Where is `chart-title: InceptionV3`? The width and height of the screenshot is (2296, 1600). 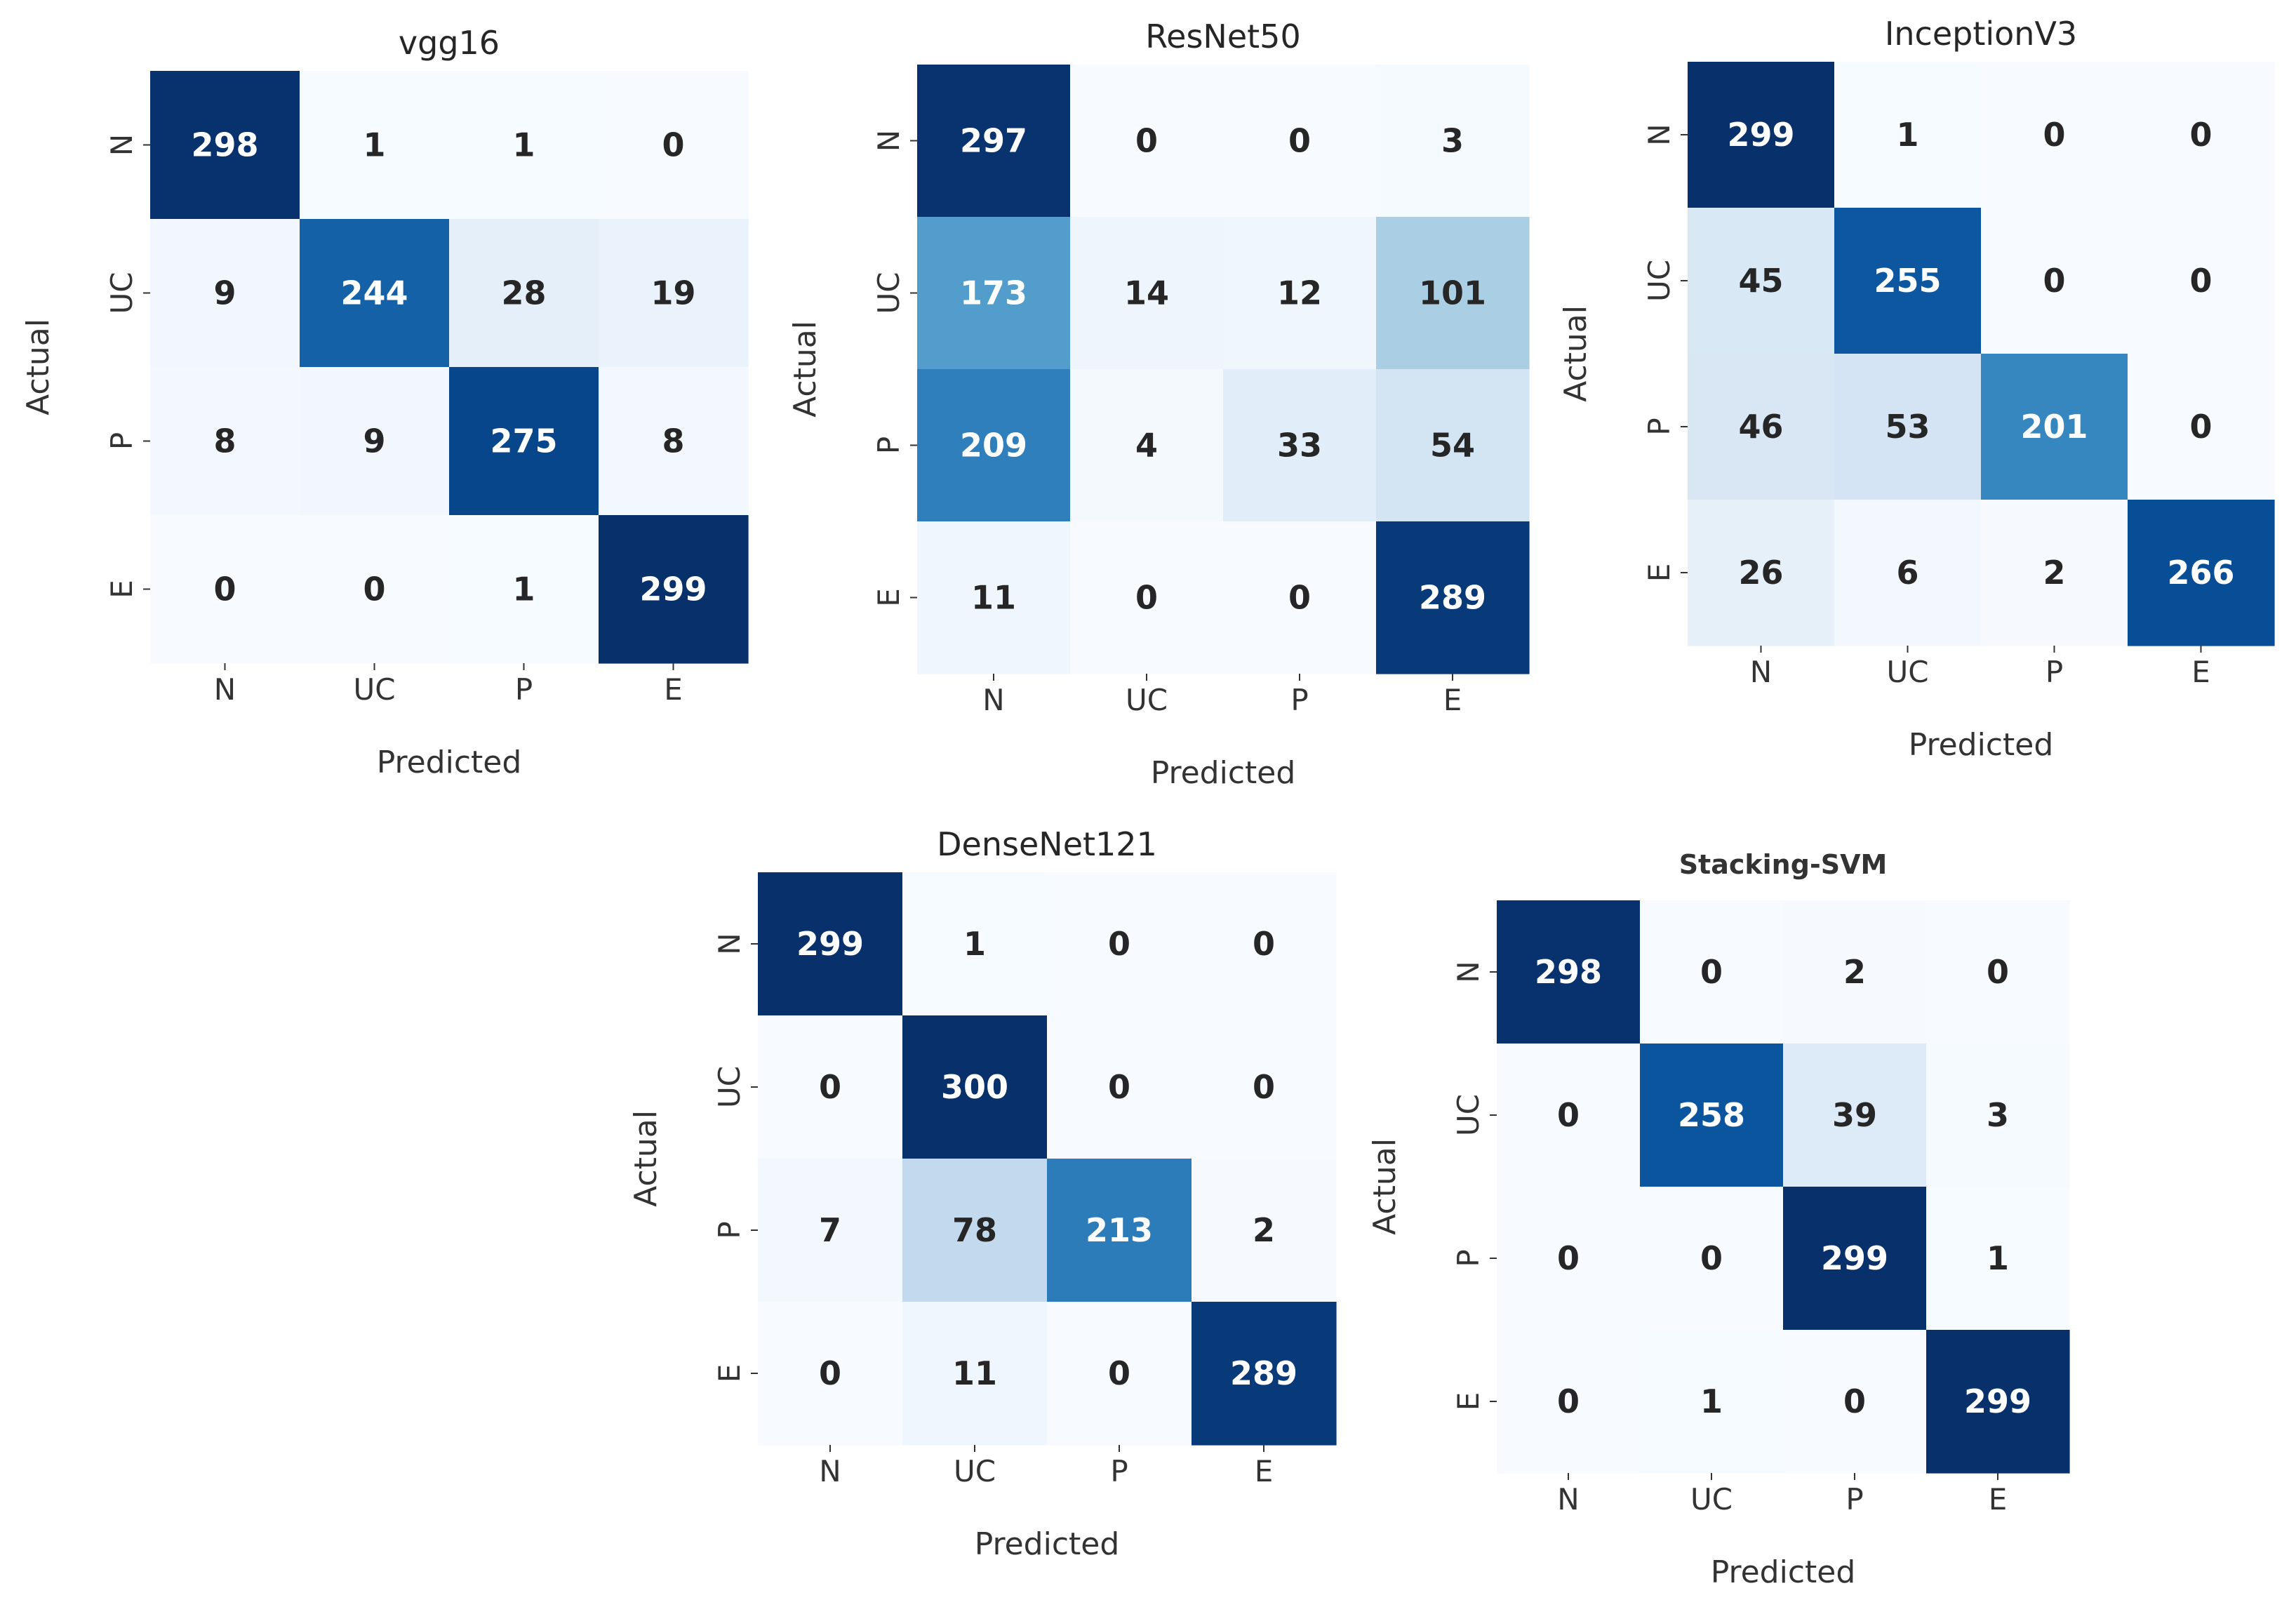
chart-title: InceptionV3 is located at coordinates (1981, 34).